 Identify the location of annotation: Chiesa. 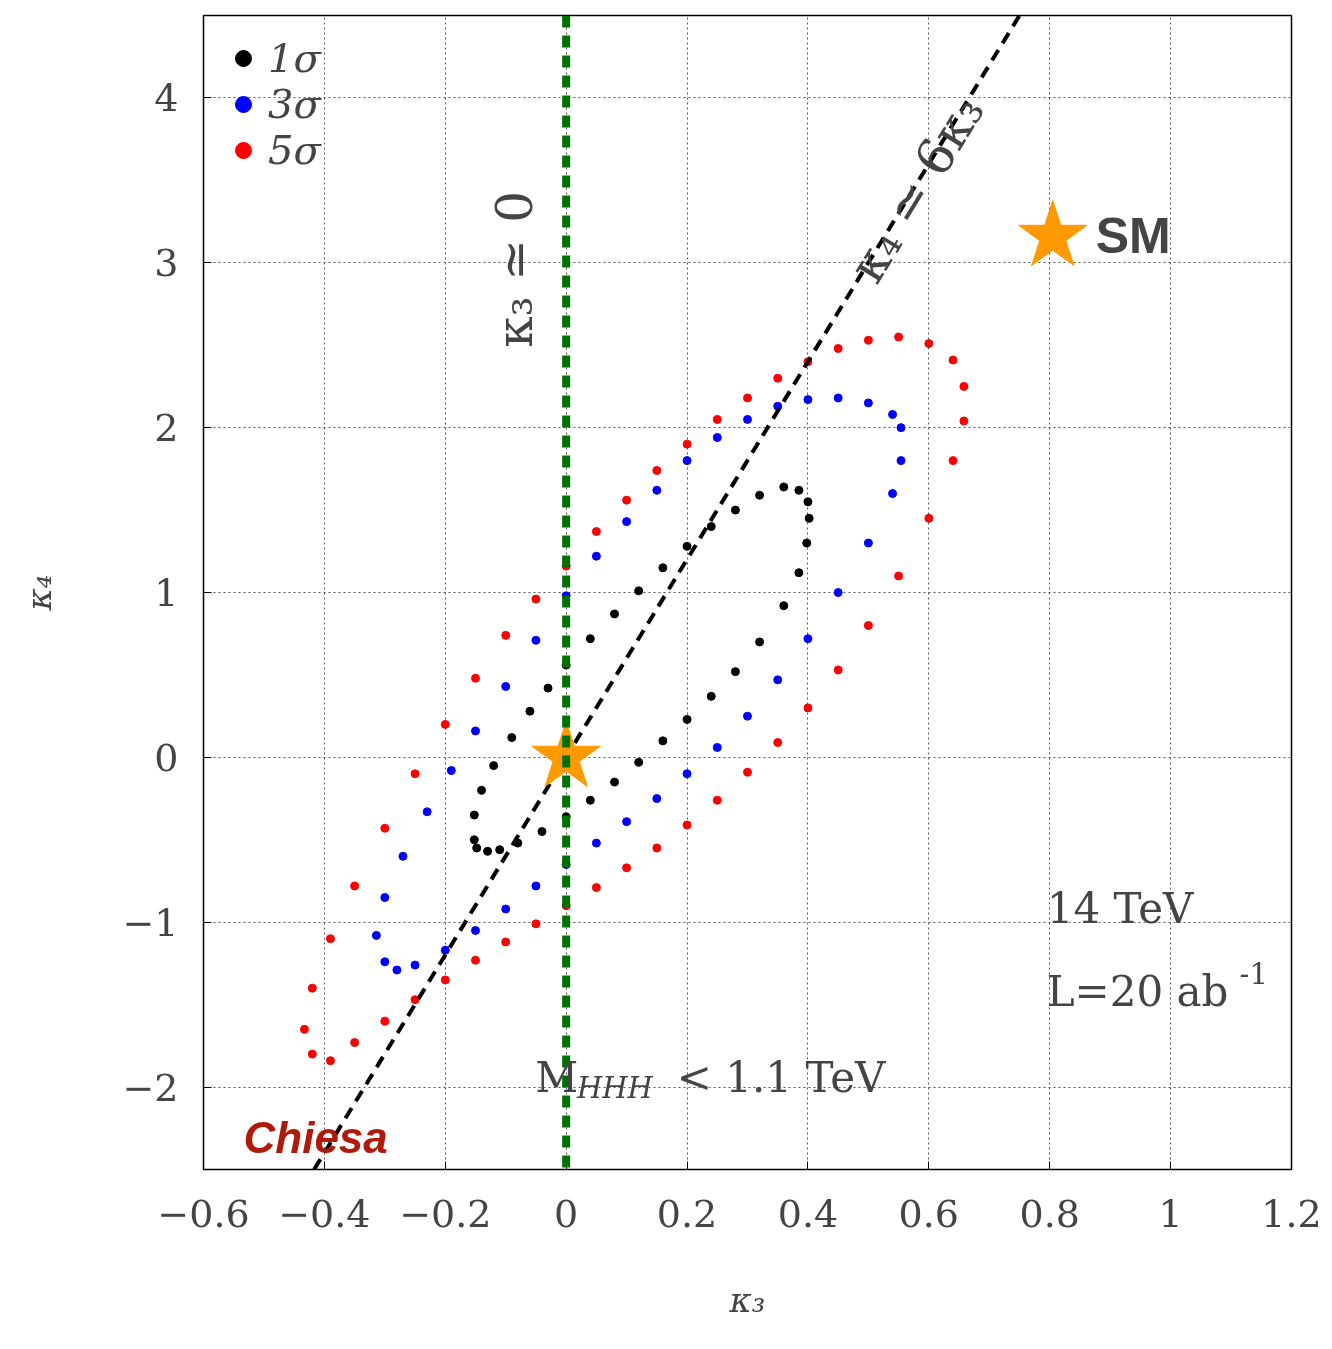
(315, 1137).